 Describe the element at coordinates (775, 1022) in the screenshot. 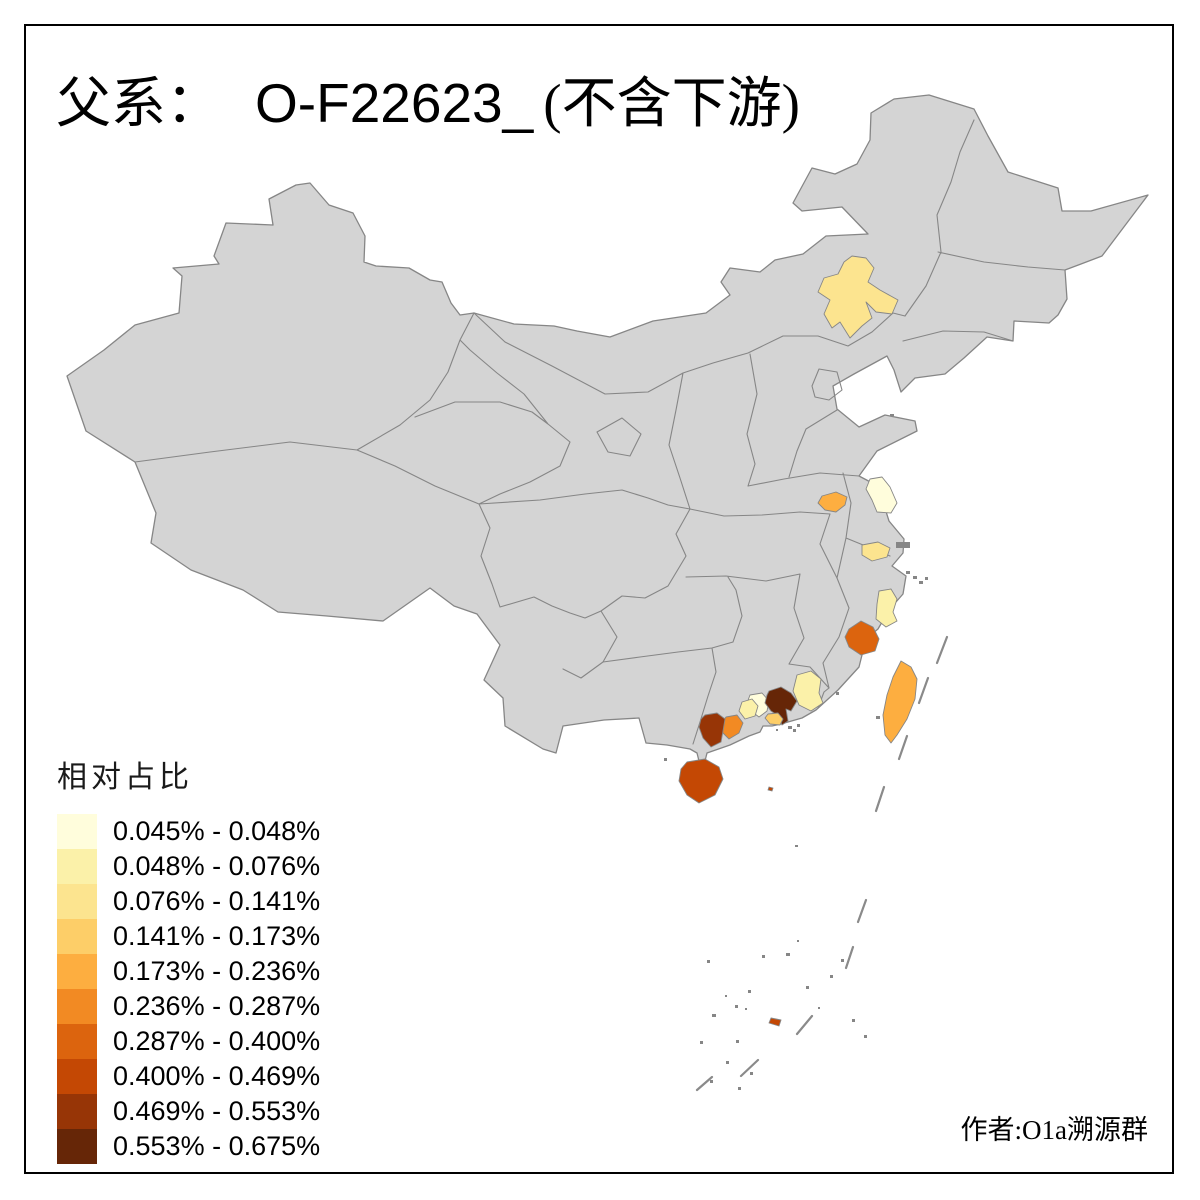

I see `region-xisha-islet` at that location.